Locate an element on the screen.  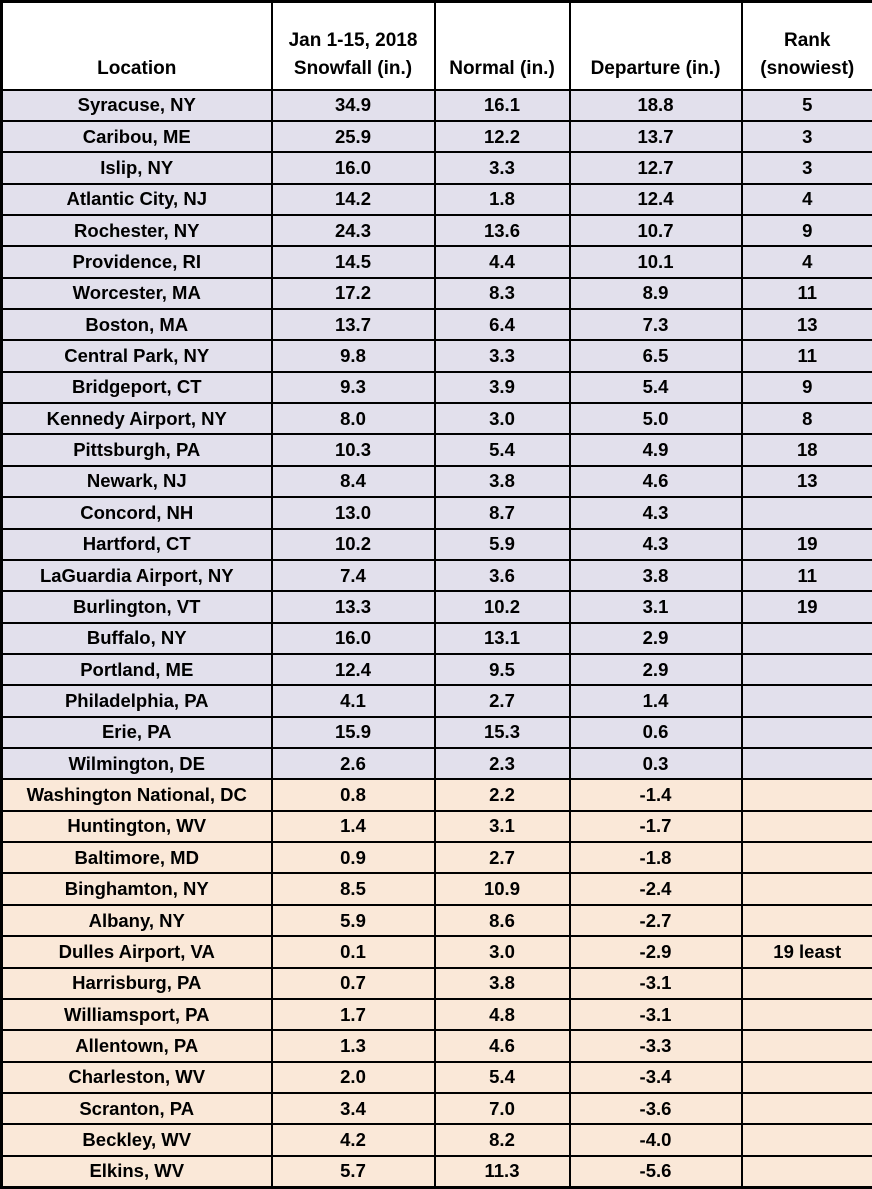
cell-snowfall: 13.7 is located at coordinates (353, 325).